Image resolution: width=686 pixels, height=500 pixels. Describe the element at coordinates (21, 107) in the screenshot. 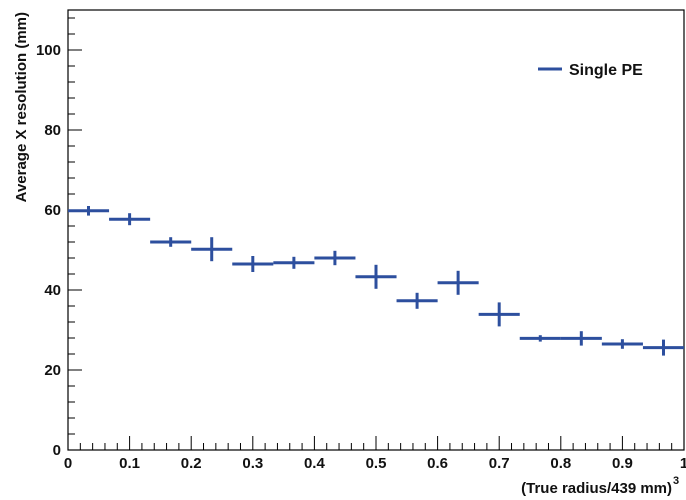

I see `y-axis-title: Average X resolution (mm)` at that location.